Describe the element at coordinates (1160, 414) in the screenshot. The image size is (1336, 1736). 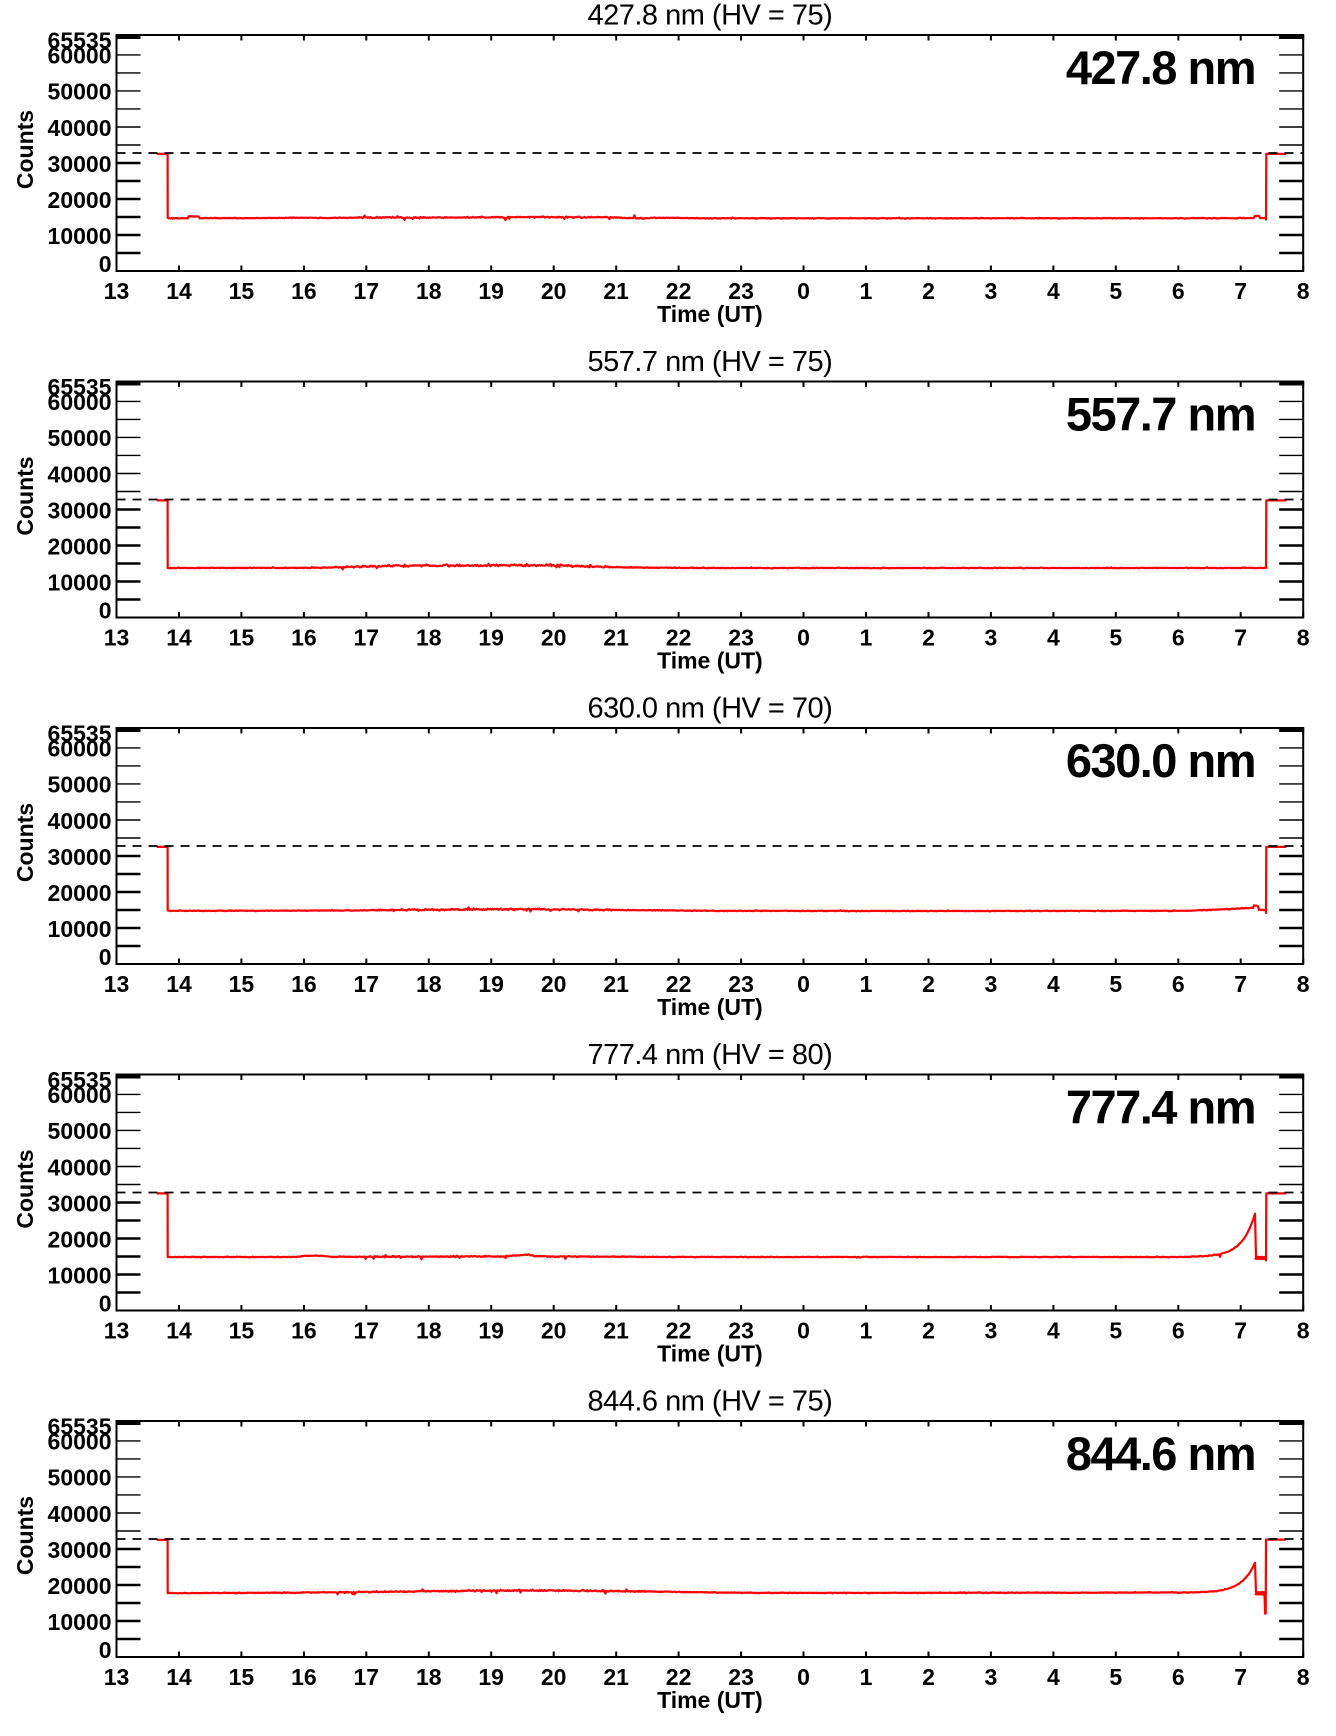
I see `svg-text: 557.7 nm` at that location.